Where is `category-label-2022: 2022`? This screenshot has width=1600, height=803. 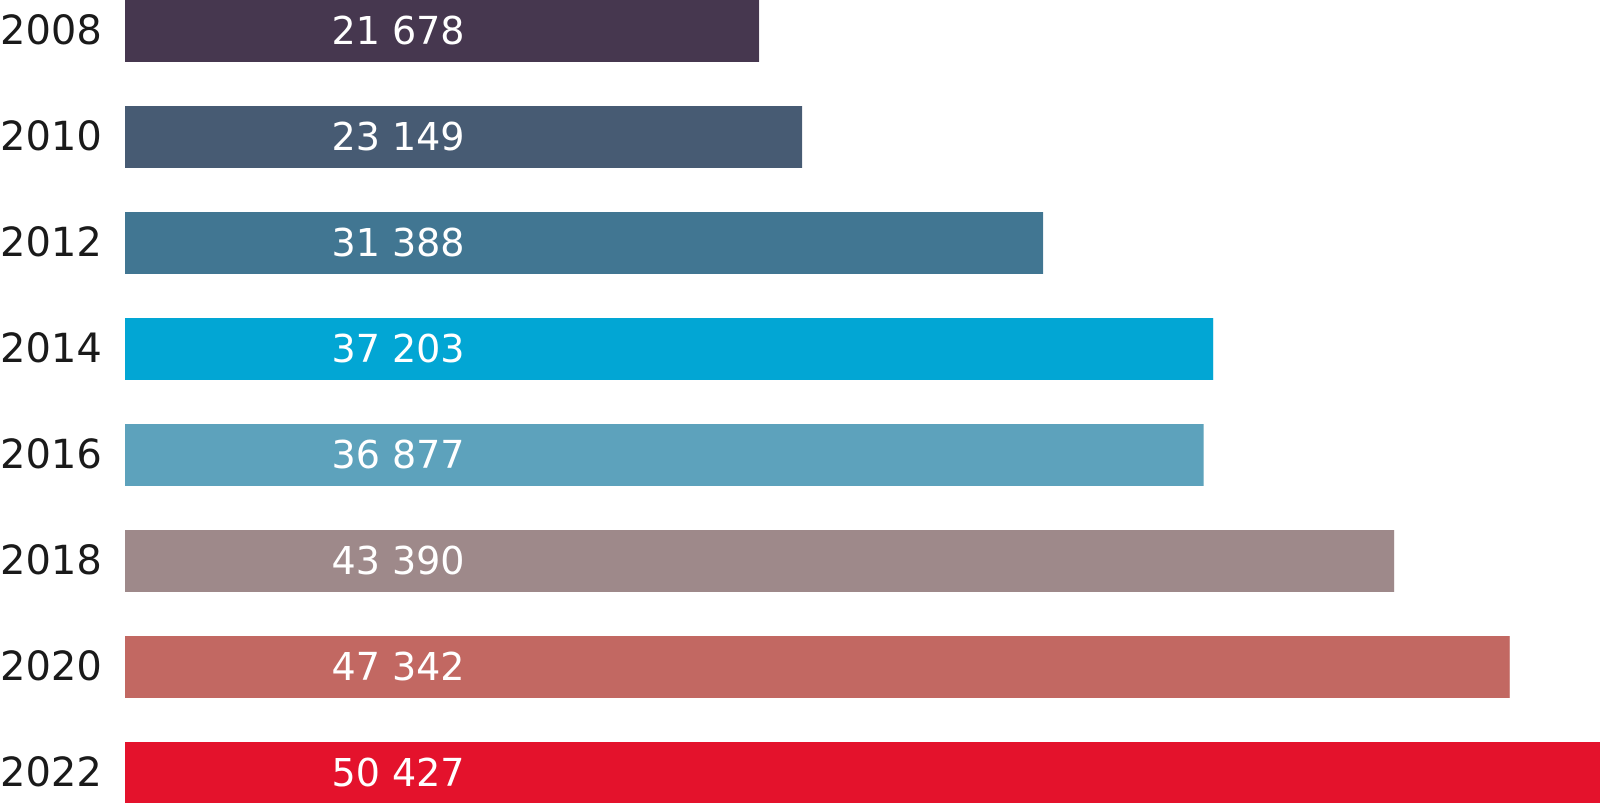 category-label-2022: 2022 is located at coordinates (51, 773).